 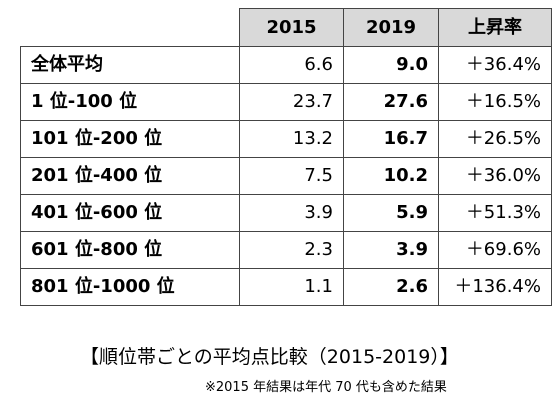 What do you see at coordinates (291, 287) in the screenshot?
I see `value-2015: 1.1` at bounding box center [291, 287].